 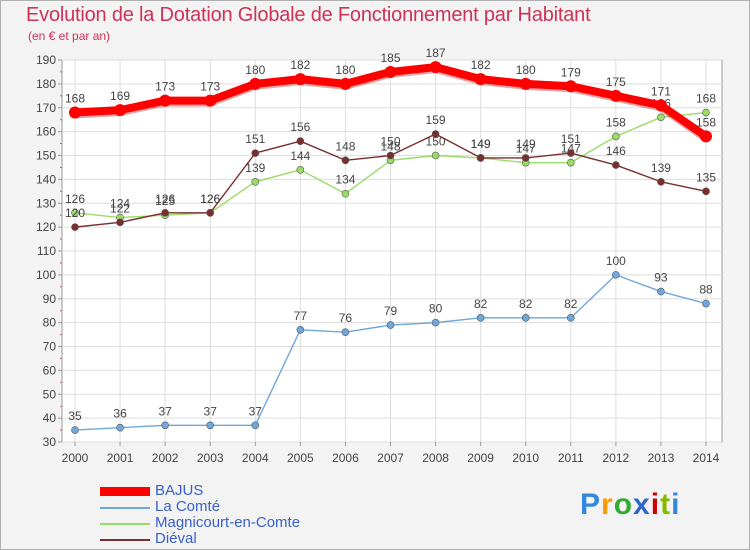 What do you see at coordinates (615, 95) in the screenshot?
I see `data-point-BAJUS-2012` at bounding box center [615, 95].